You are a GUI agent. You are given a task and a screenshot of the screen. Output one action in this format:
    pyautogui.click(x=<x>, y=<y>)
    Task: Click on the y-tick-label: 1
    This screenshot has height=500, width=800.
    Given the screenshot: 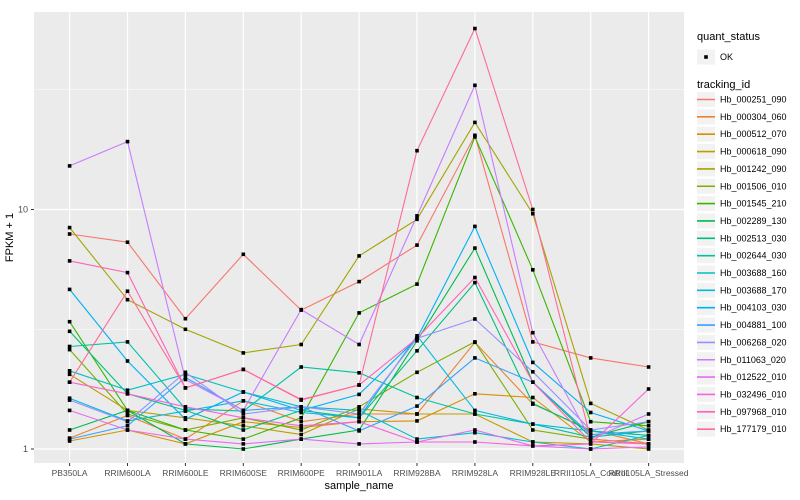 What is the action you would take?
    pyautogui.click(x=25, y=449)
    